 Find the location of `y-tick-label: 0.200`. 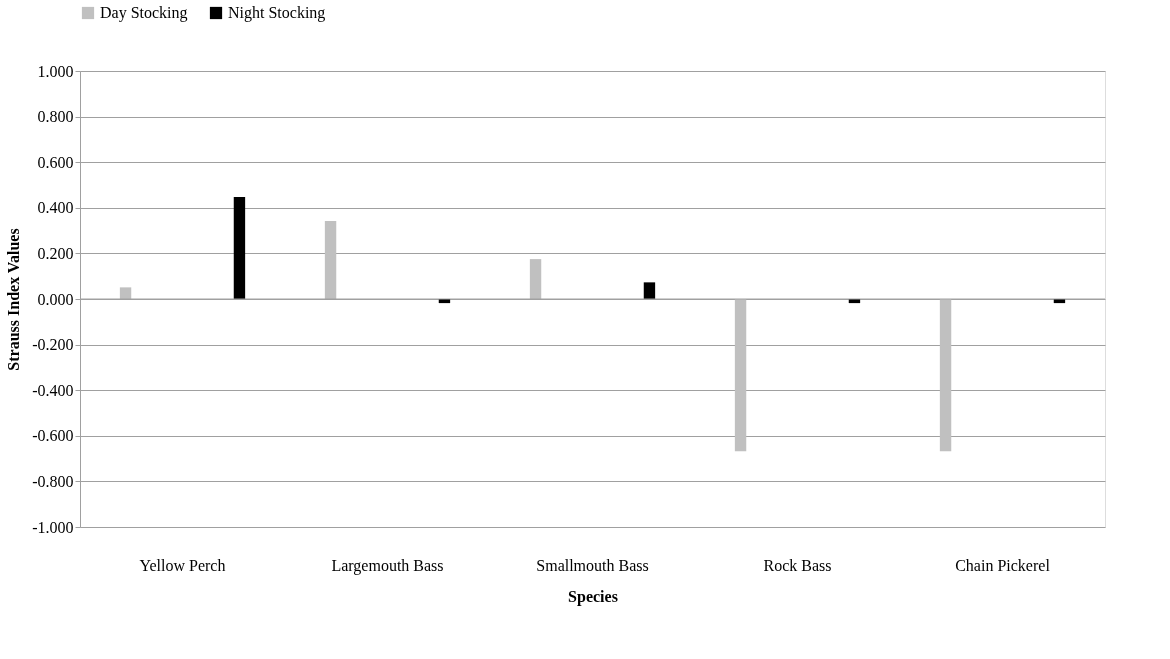

y-tick-label: 0.200 is located at coordinates (55, 253).